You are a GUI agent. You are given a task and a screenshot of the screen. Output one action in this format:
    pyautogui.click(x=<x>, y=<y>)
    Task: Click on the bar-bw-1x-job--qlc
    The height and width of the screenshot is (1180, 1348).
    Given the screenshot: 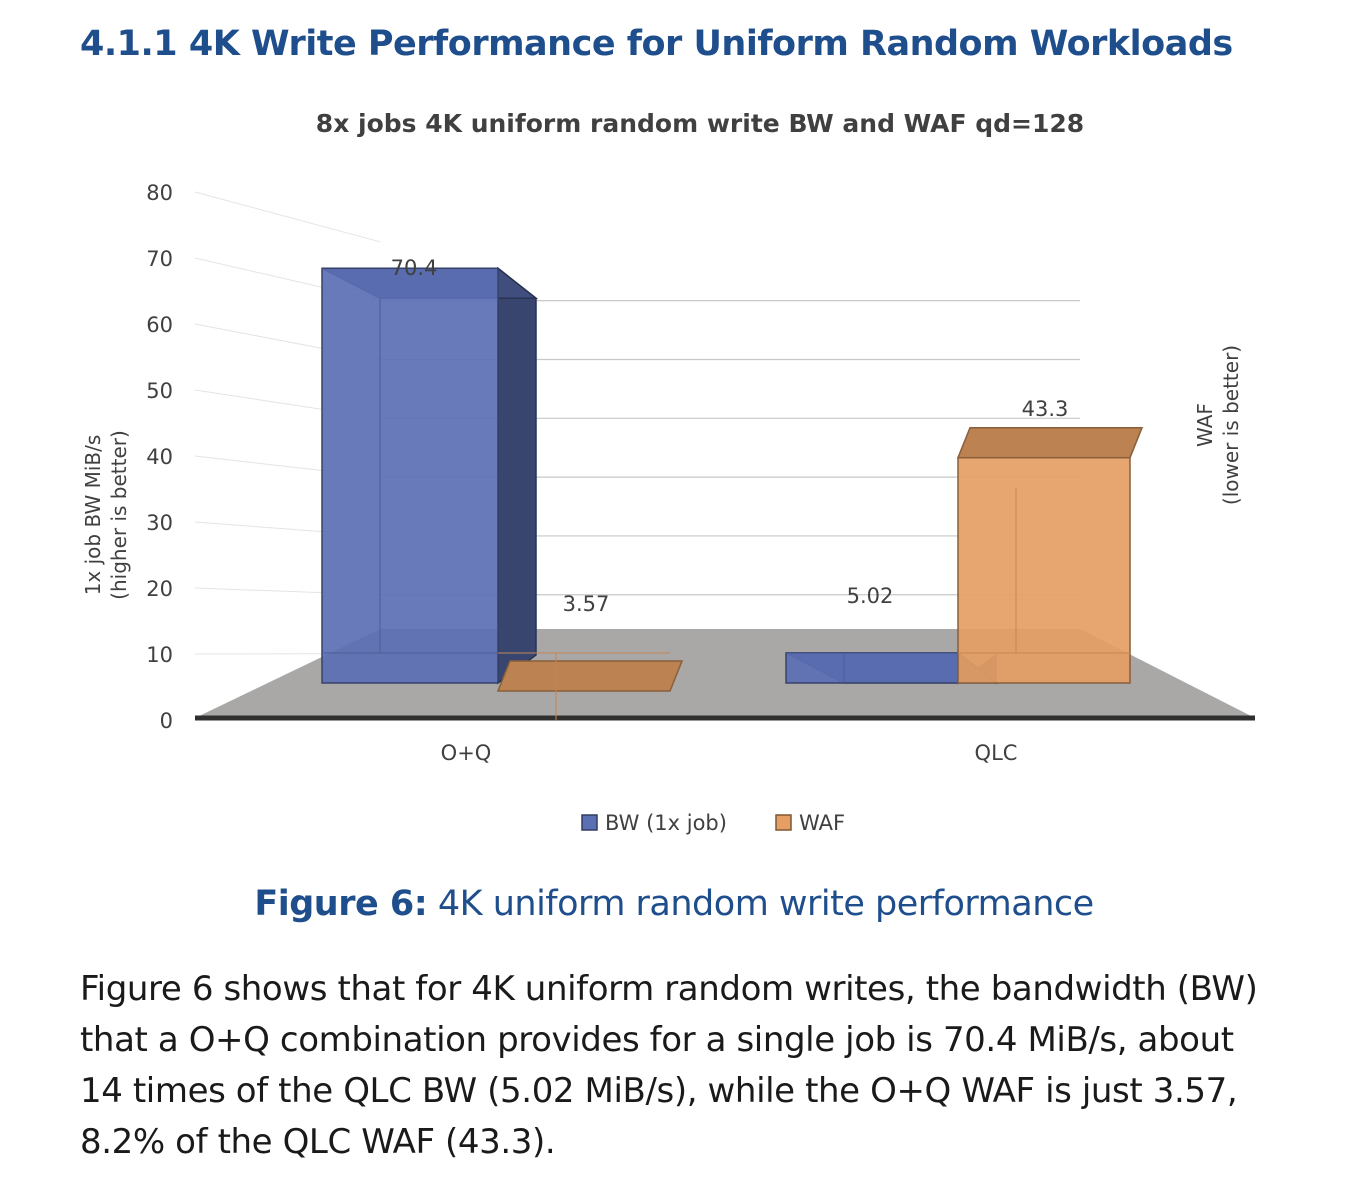 What is the action you would take?
    pyautogui.click(x=892, y=668)
    